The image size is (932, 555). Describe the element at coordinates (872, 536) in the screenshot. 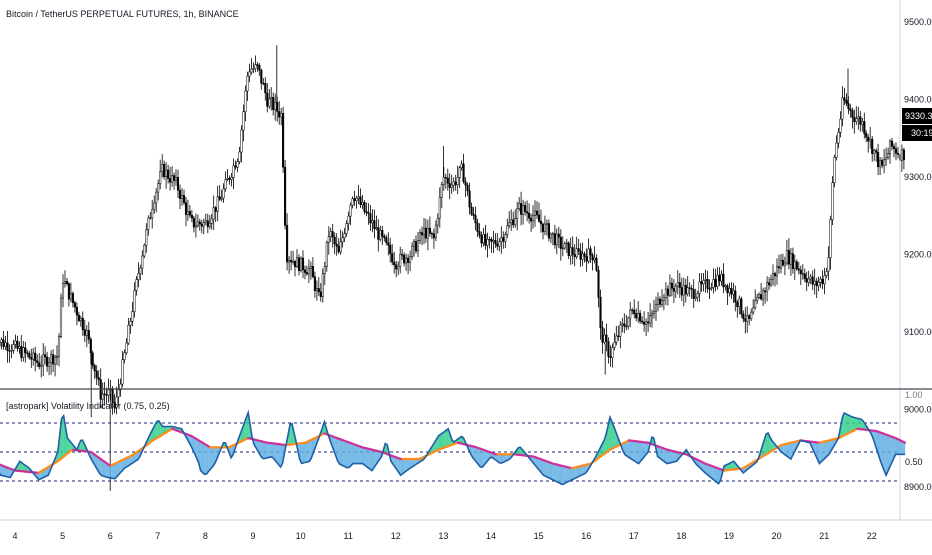

I see `time-axis-label: 22` at that location.